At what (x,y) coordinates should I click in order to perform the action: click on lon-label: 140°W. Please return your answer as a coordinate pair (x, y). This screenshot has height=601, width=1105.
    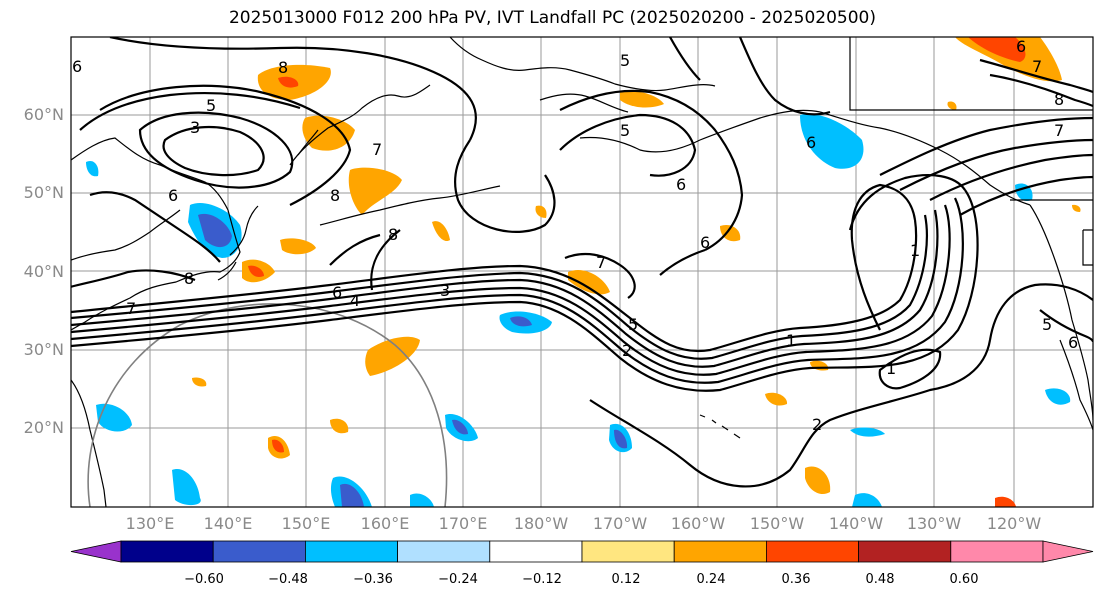
    Looking at the image, I should click on (856, 523).